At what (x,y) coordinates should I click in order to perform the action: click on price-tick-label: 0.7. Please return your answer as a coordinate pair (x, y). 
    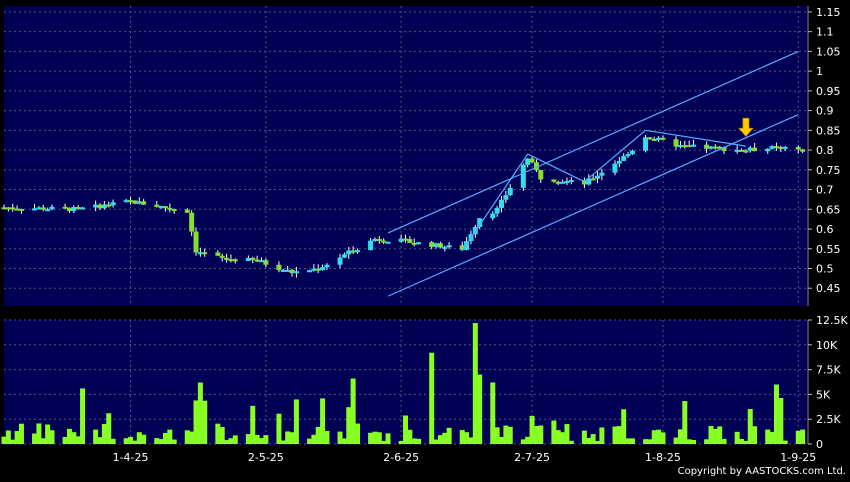
    Looking at the image, I should click on (825, 190).